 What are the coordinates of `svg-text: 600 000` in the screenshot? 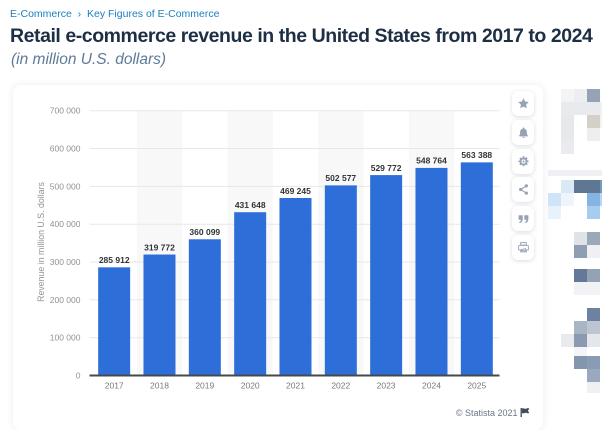 It's located at (65, 149).